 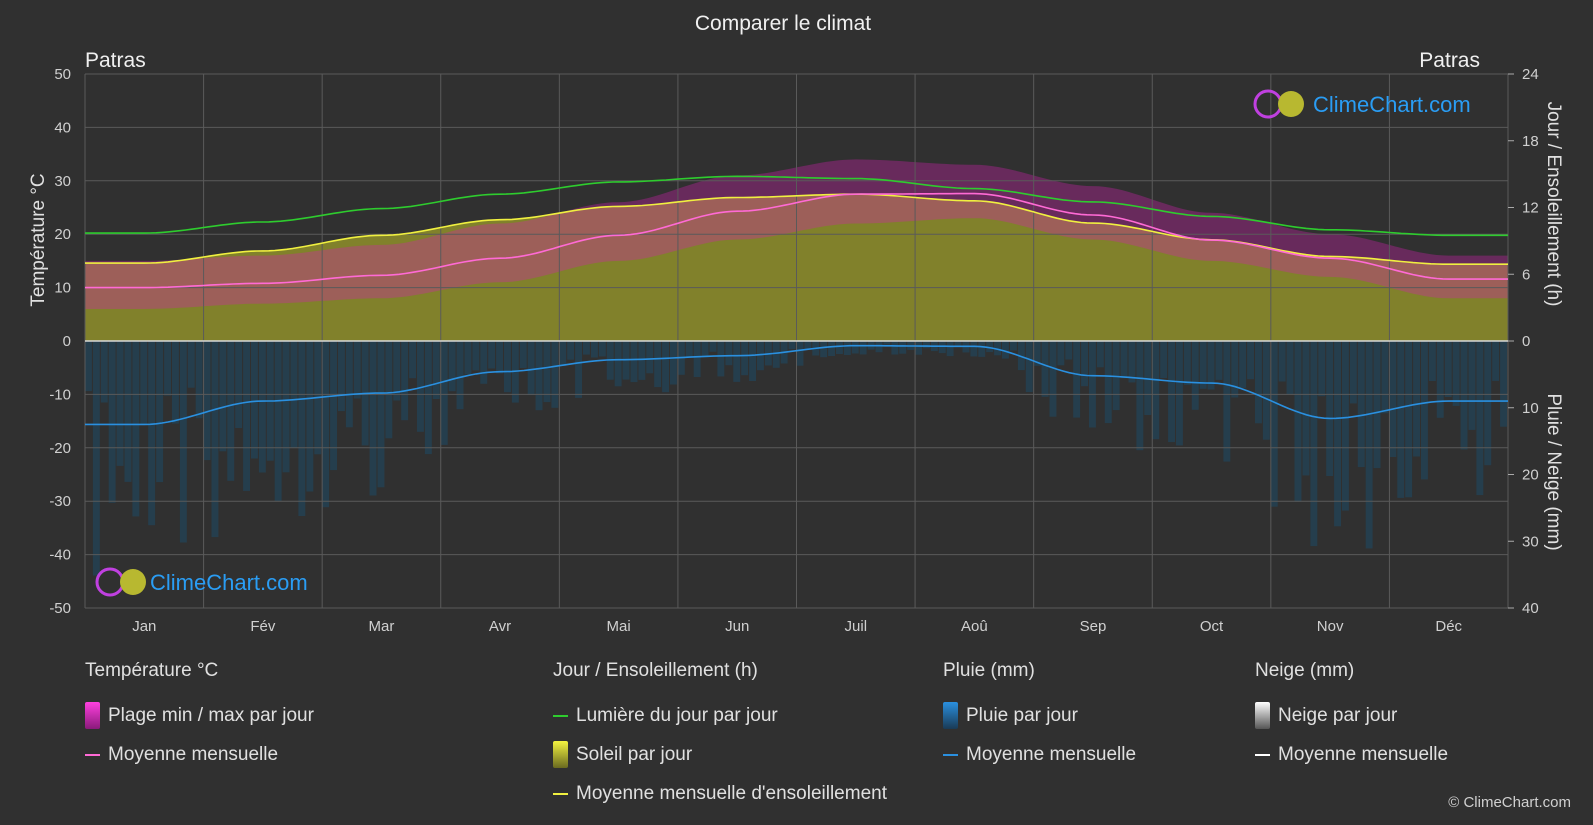 What do you see at coordinates (60, 501) in the screenshot?
I see `y-left-tick-label: -30` at bounding box center [60, 501].